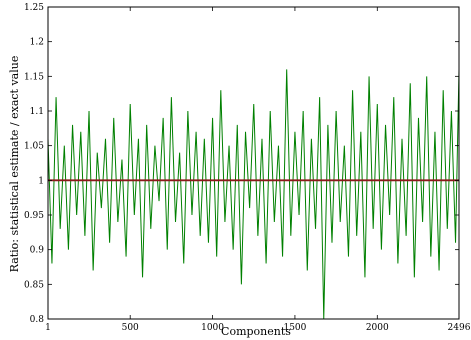  Describe the element at coordinates (37, 112) in the screenshot. I see `y-tick-label: 1.1` at that location.